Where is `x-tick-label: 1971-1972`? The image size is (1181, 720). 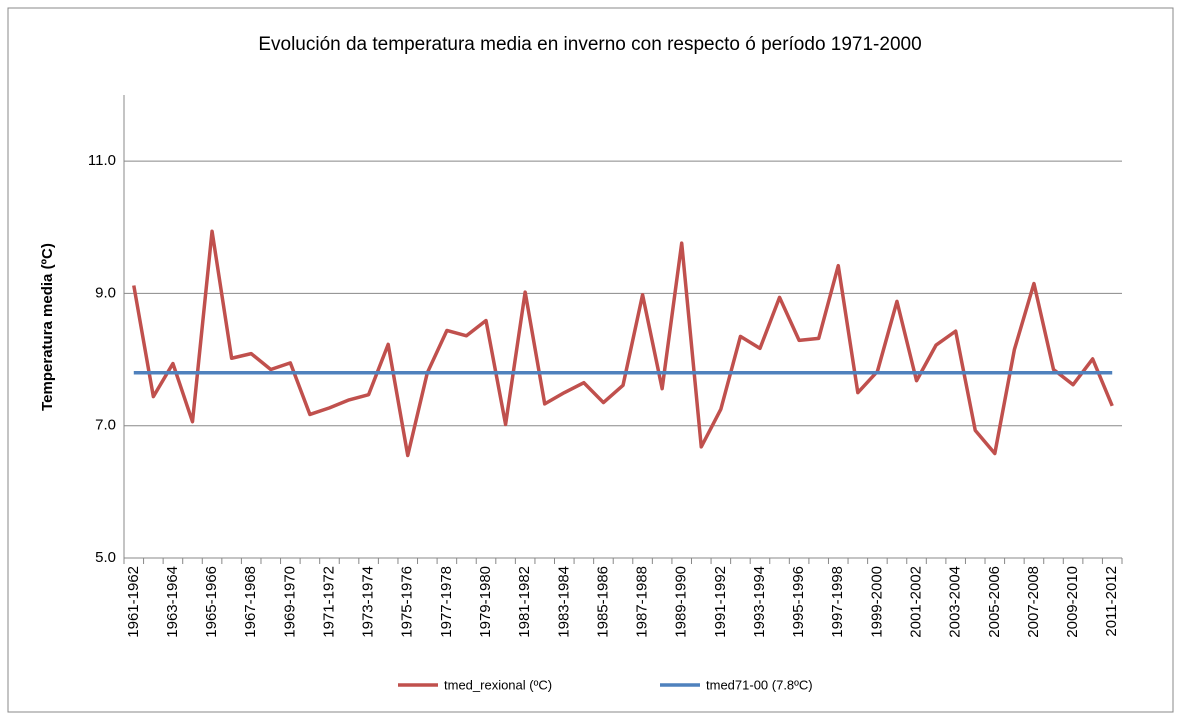 x-tick-label: 1971-1972 is located at coordinates (328, 602).